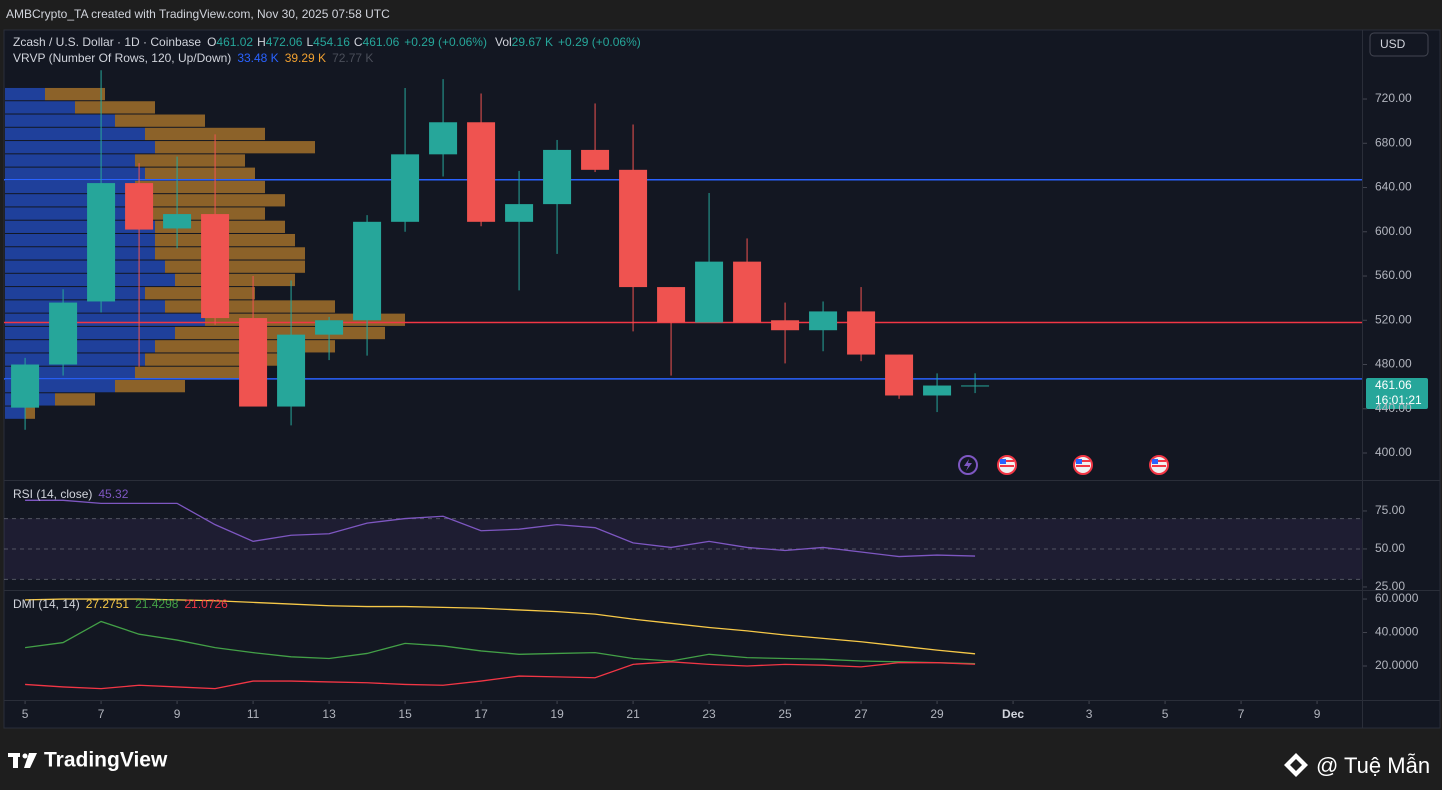 The width and height of the screenshot is (1442, 790). What do you see at coordinates (234, 42) in the screenshot?
I see `ohlc-value: 461.02` at bounding box center [234, 42].